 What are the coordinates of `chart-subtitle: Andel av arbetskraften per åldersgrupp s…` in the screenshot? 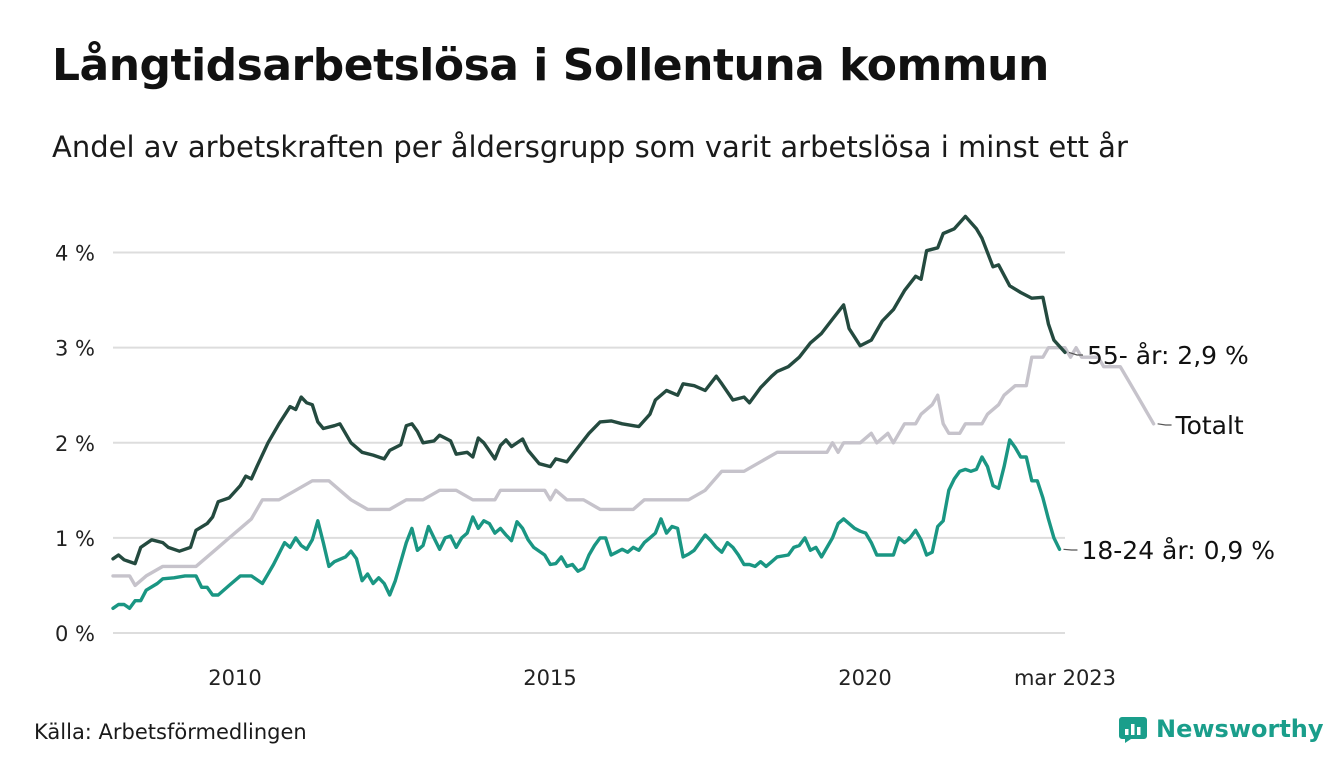 It's located at (590, 147).